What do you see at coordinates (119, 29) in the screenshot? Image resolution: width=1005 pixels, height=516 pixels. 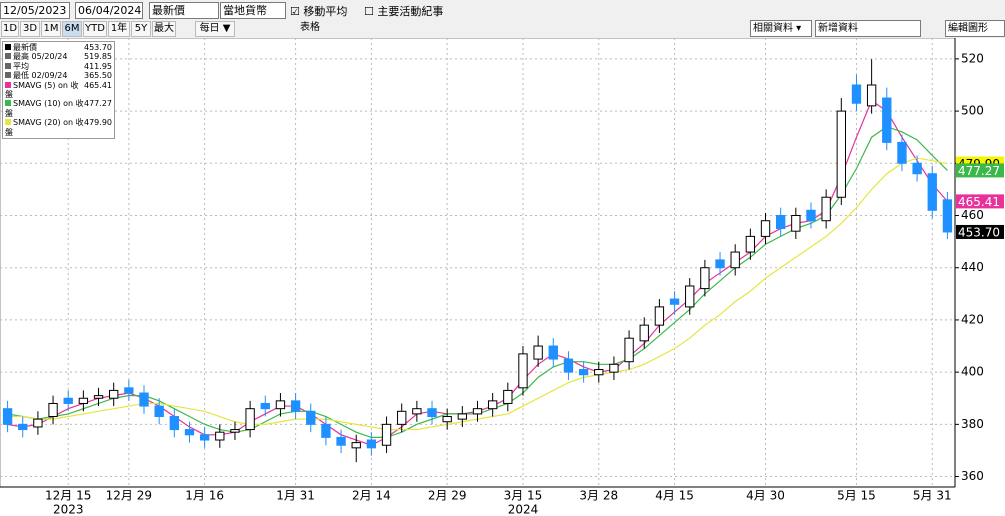 I see `period-button: 1年` at bounding box center [119, 29].